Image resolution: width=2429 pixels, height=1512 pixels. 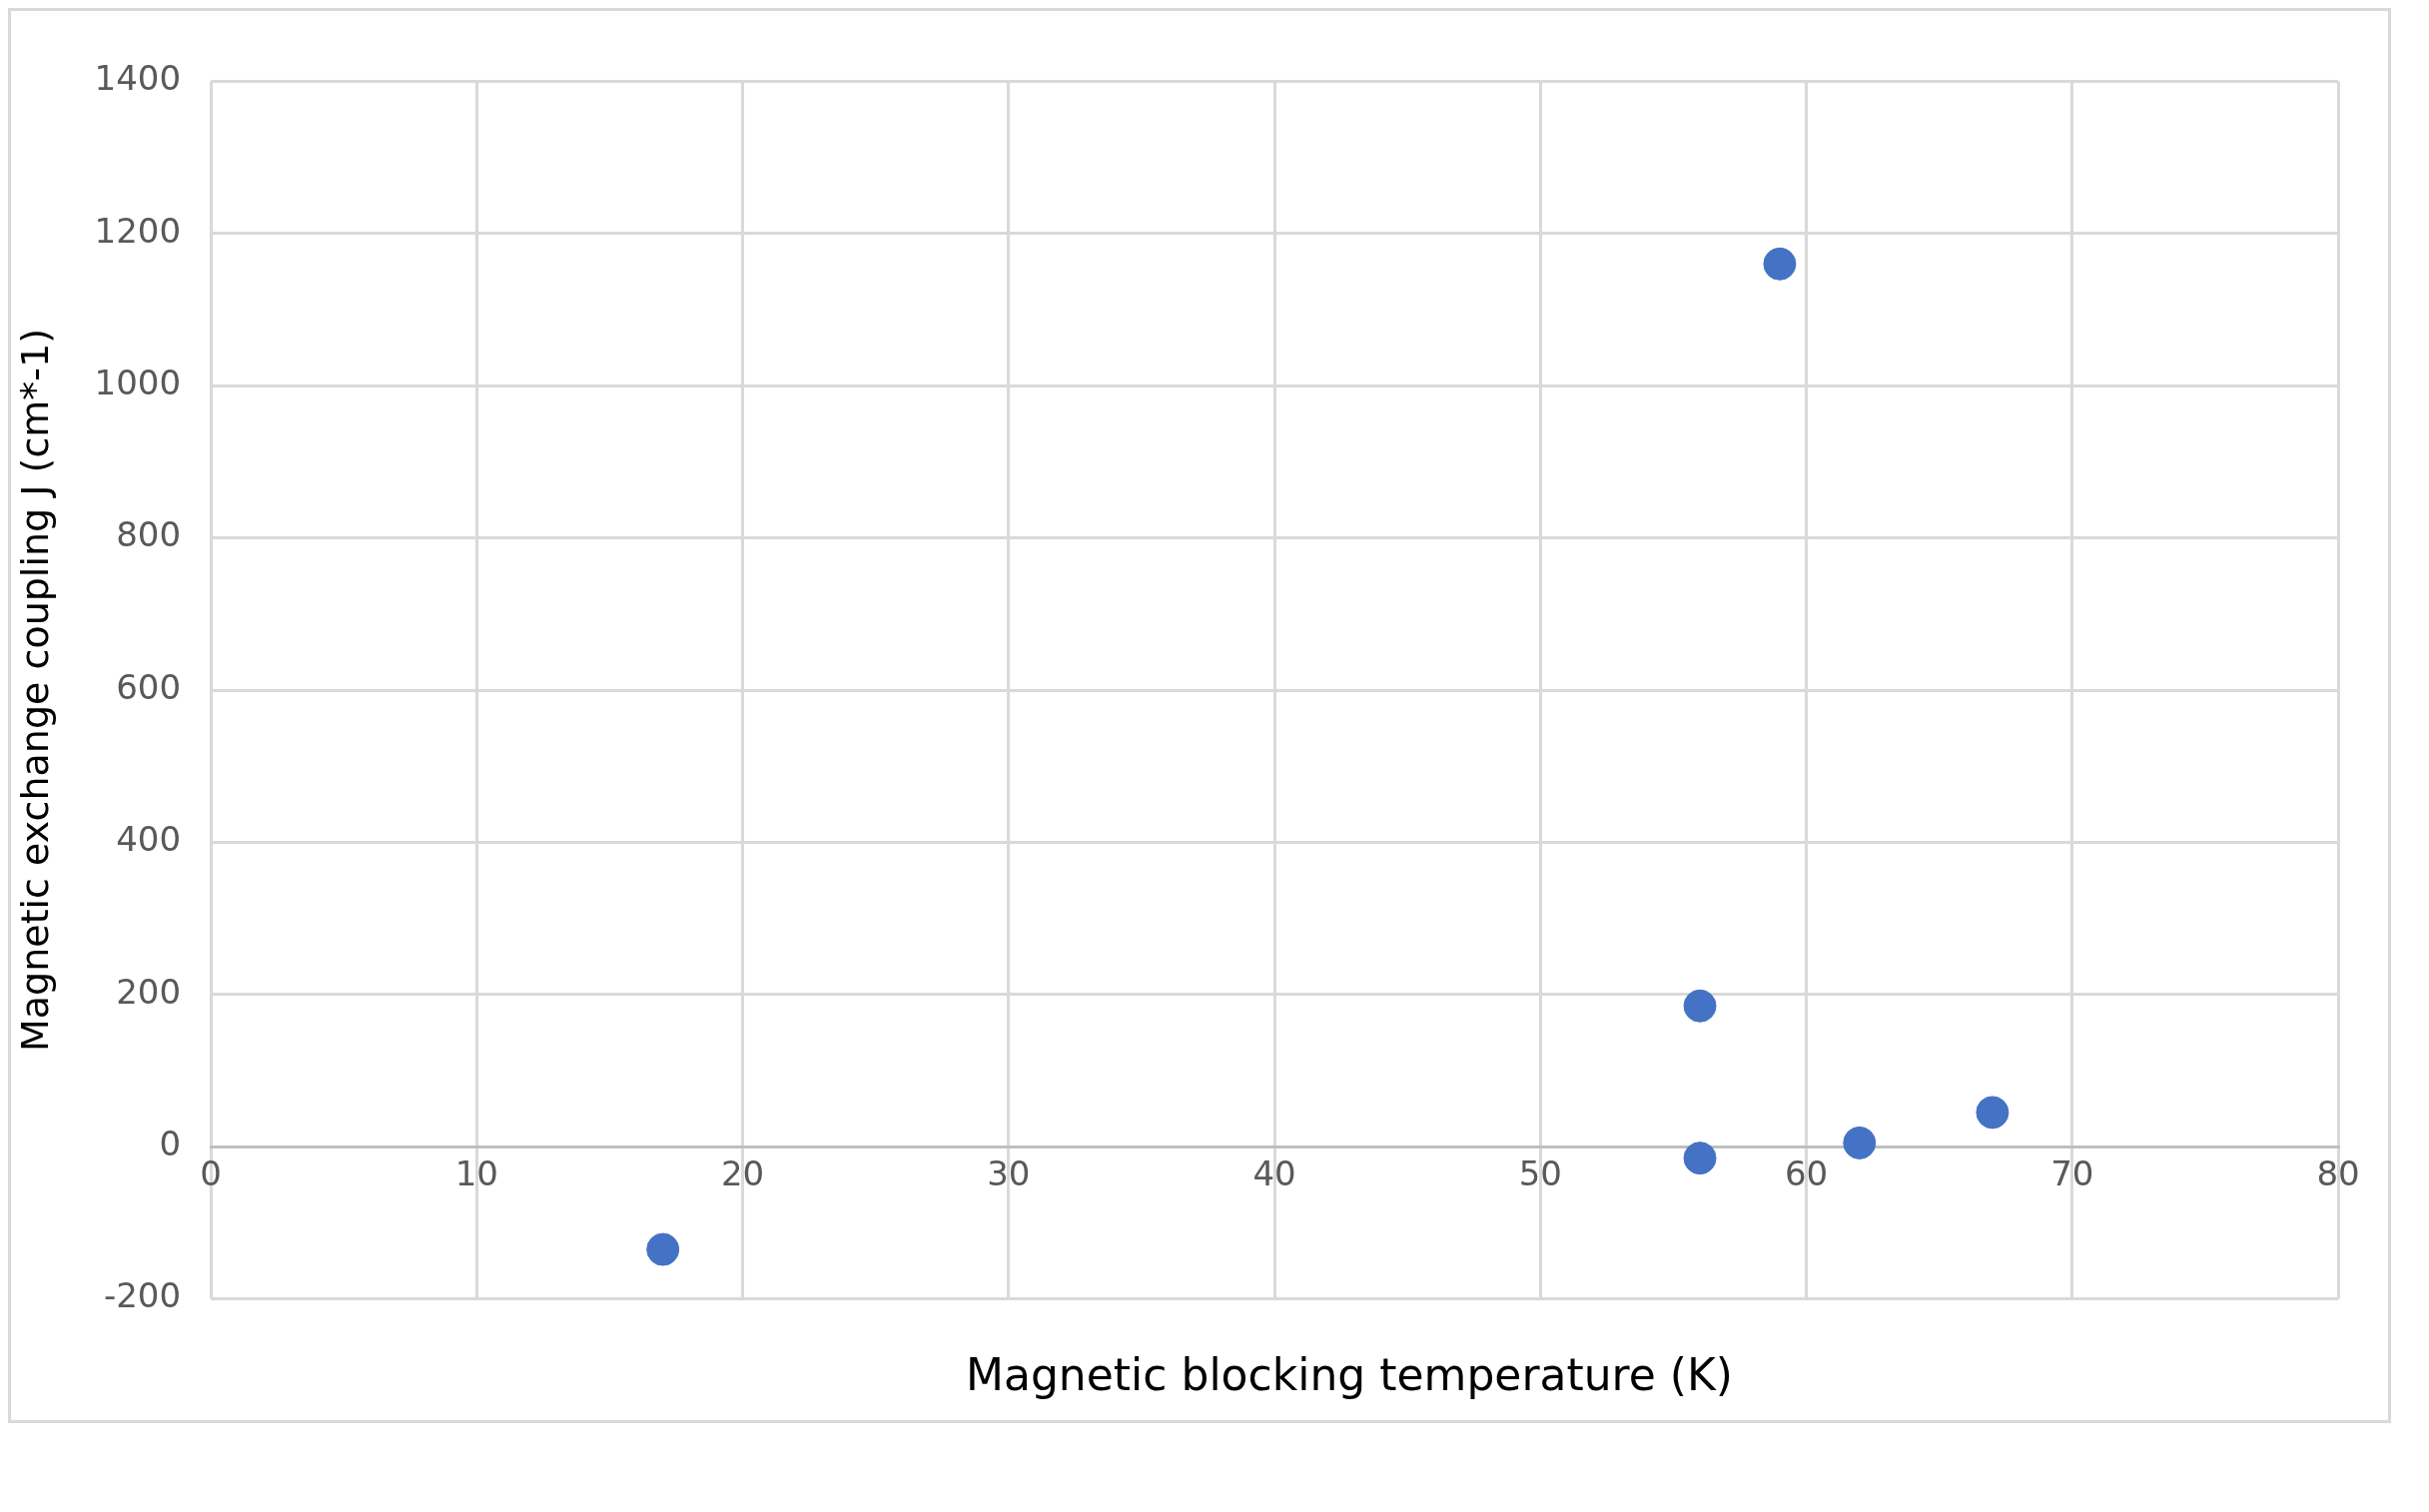 What do you see at coordinates (211, 1173) in the screenshot?
I see `x-tick-label: 0` at bounding box center [211, 1173].